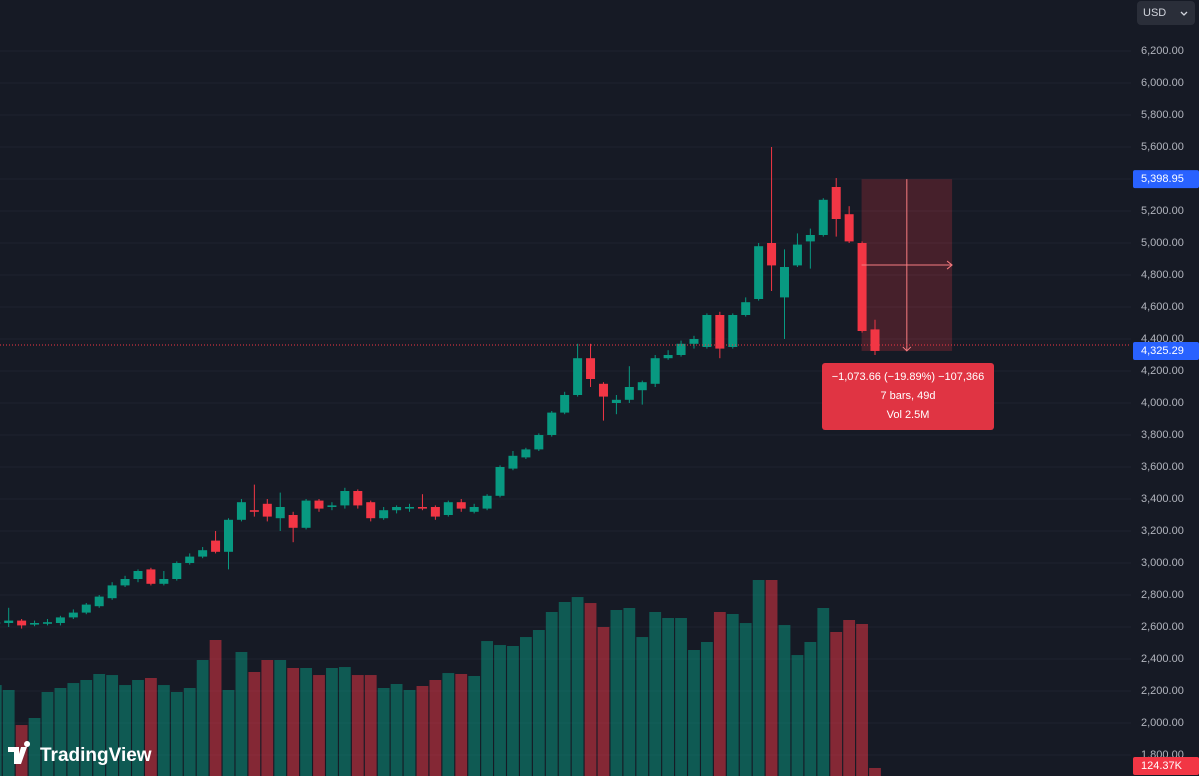 The image size is (1199, 776). I want to click on y-tick-label: 4,000.00, so click(1162, 403).